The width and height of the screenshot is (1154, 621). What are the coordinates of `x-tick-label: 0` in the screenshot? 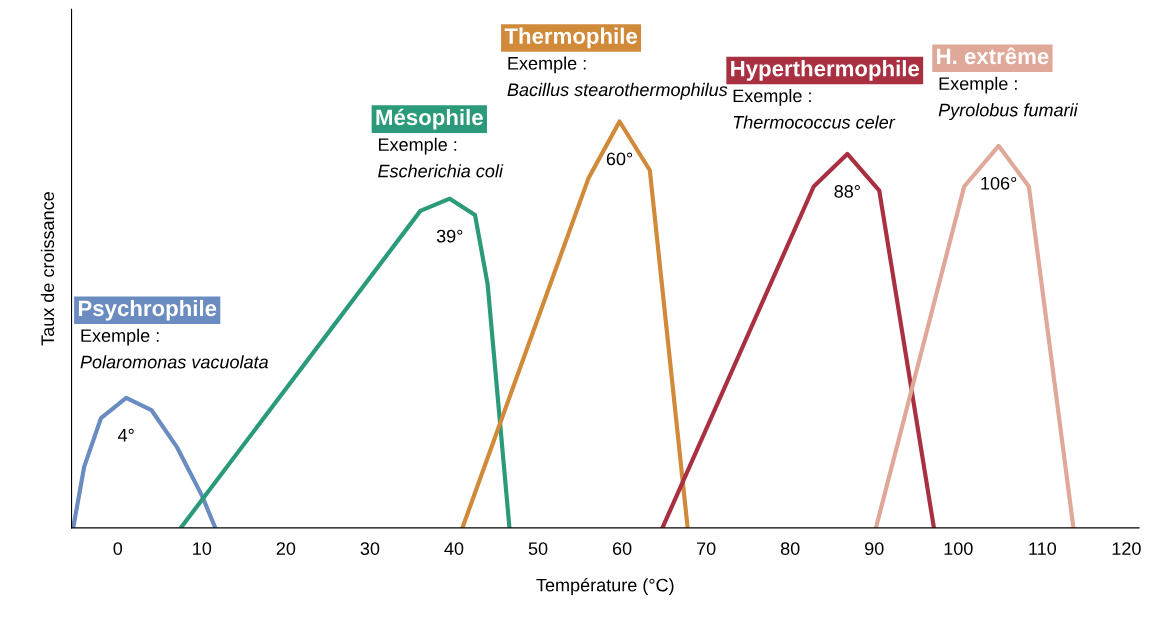 It's located at (118, 548).